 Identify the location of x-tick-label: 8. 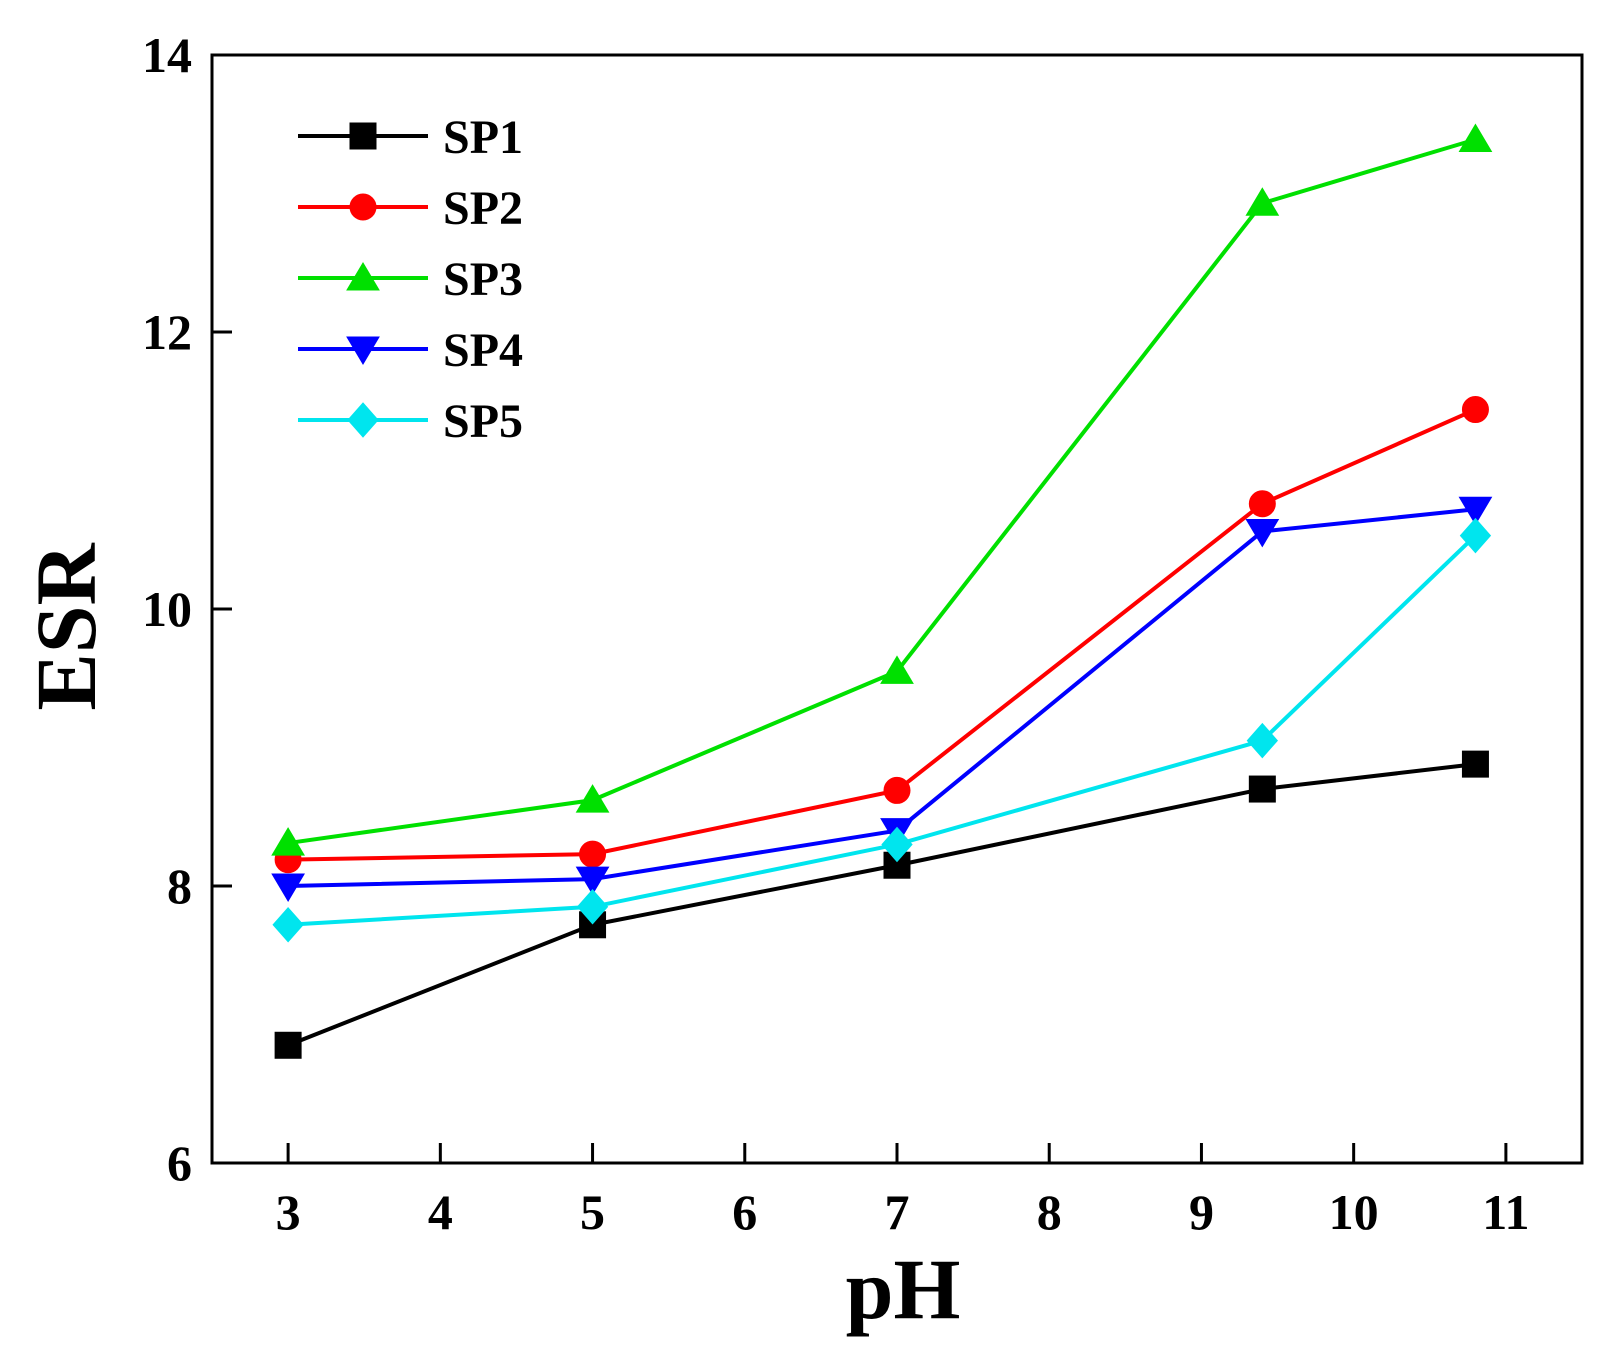
(1049, 1212).